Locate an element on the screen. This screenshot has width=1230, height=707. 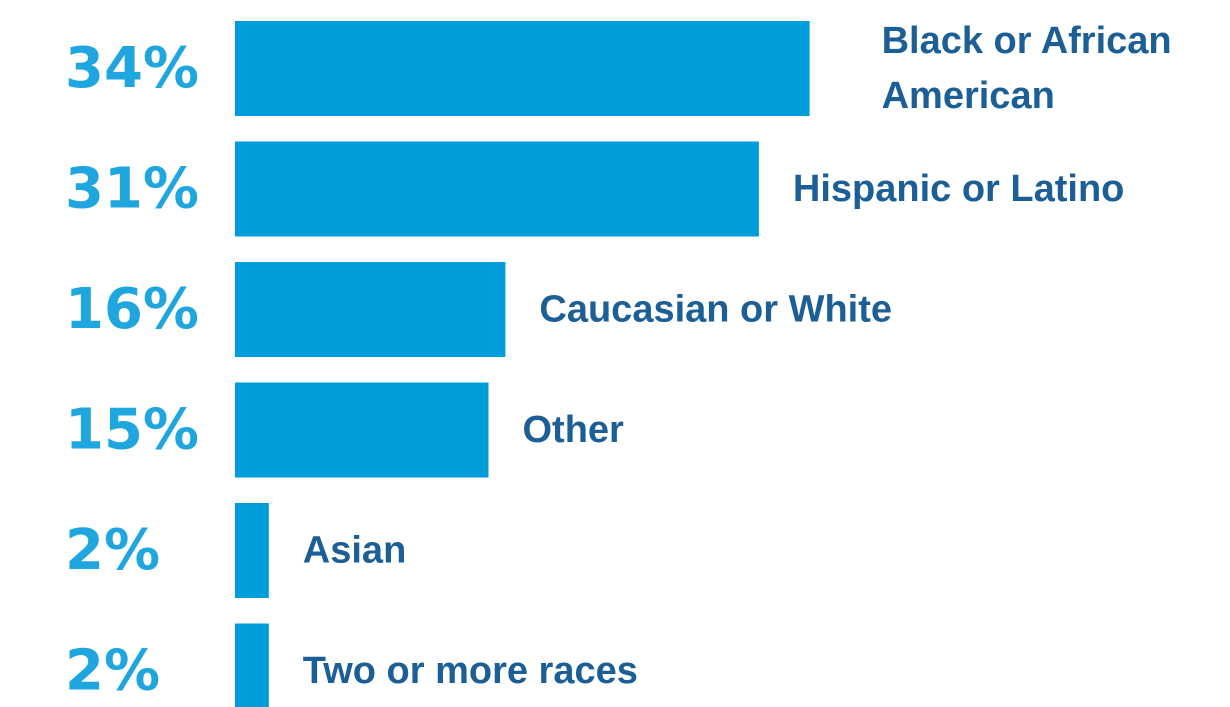
value-label: 34% is located at coordinates (132, 68).